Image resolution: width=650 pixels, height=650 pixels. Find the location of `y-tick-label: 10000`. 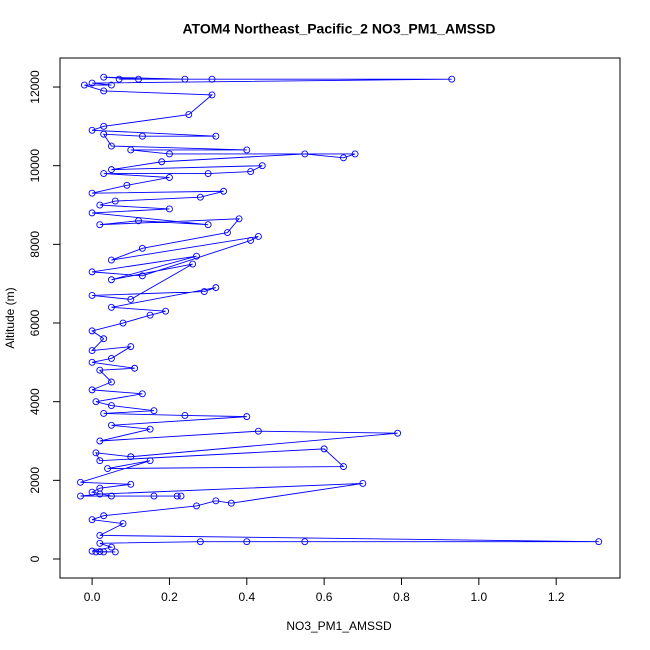

y-tick-label: 10000 is located at coordinates (35, 166).